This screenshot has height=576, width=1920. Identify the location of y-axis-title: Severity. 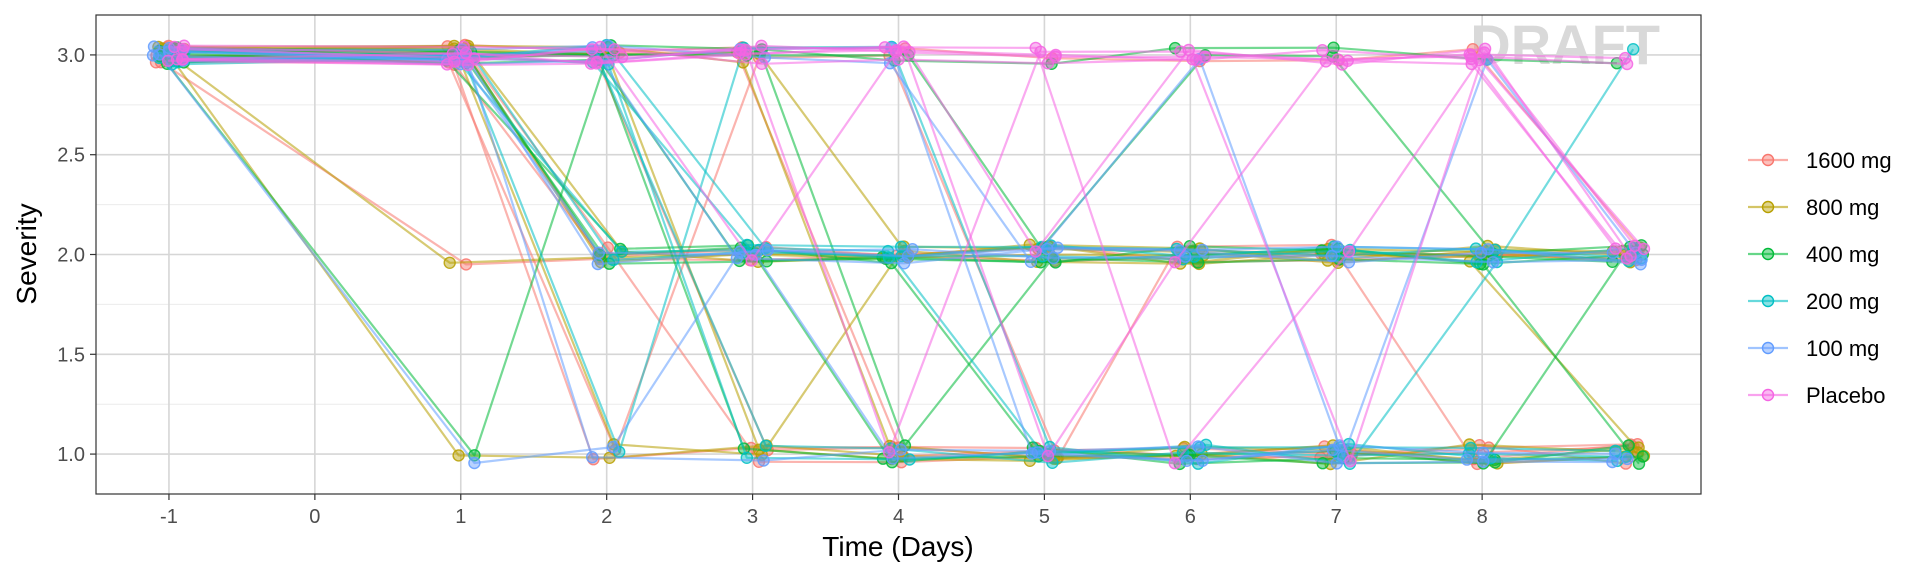
(26, 253).